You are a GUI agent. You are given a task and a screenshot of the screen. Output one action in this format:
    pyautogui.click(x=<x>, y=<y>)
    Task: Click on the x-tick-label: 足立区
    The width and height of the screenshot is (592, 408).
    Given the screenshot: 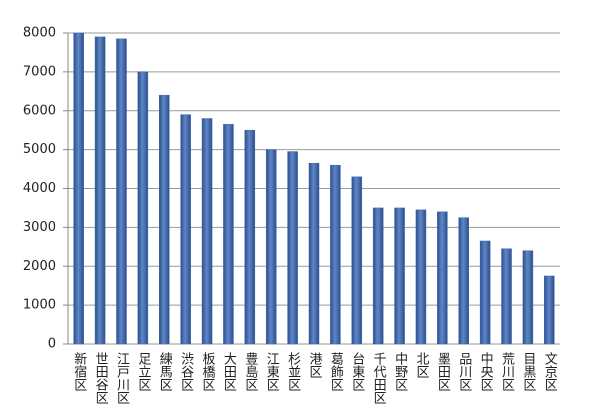 What is the action you would take?
    pyautogui.click(x=143, y=371)
    